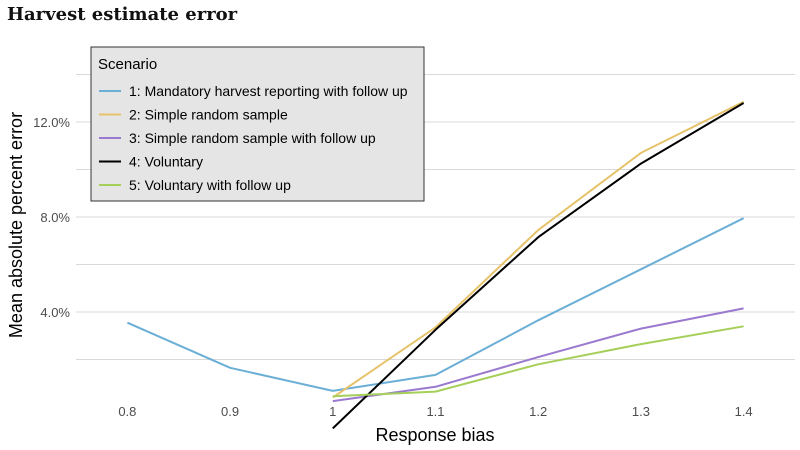 This screenshot has height=450, width=800. Describe the element at coordinates (641, 411) in the screenshot. I see `x-tick-label: 1.3` at that location.